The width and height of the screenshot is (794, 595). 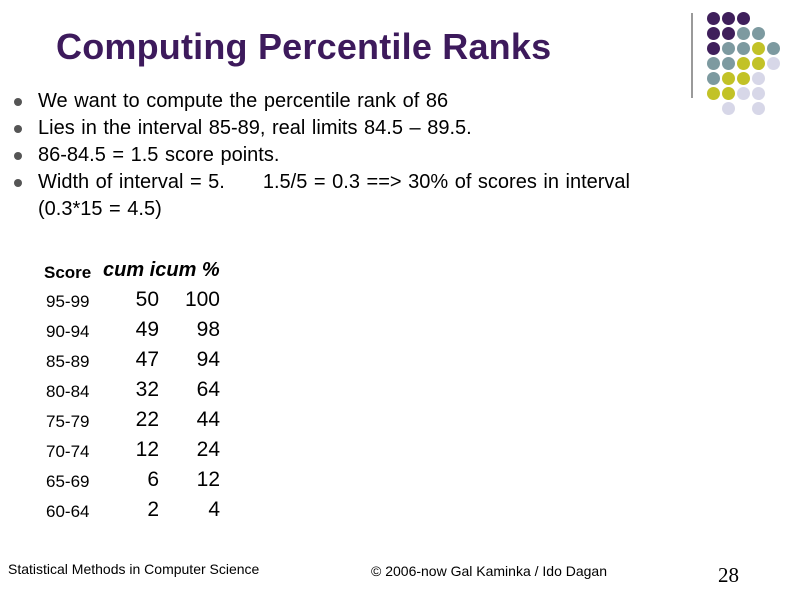 I want to click on pct-cell: 12, so click(x=208, y=479).